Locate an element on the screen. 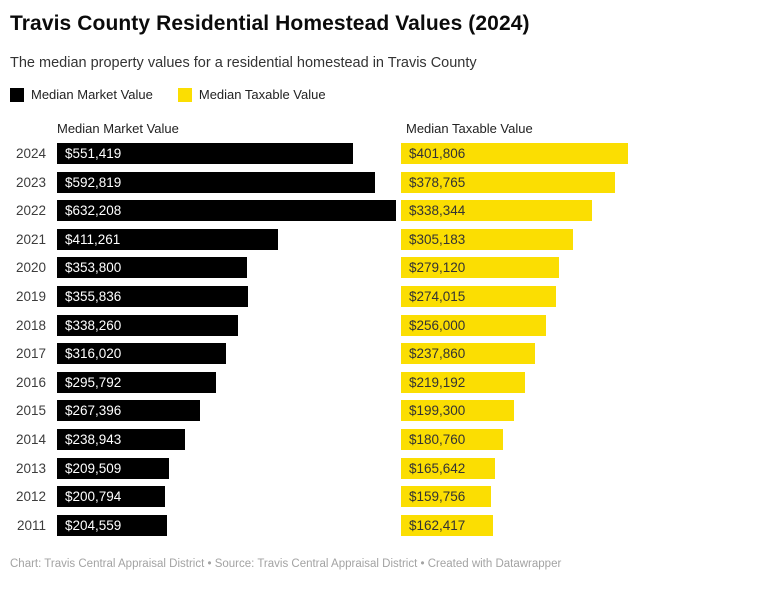 The image size is (768, 589). taxable-value-bar: $162,417 is located at coordinates (447, 525).